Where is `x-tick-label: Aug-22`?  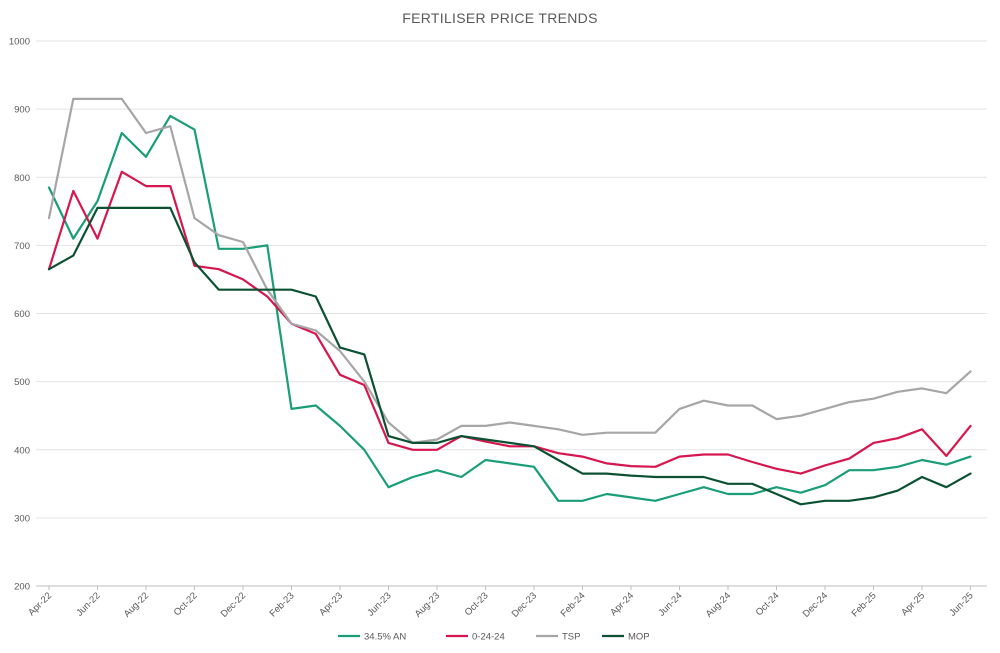
x-tick-label: Aug-22 is located at coordinates (136, 604).